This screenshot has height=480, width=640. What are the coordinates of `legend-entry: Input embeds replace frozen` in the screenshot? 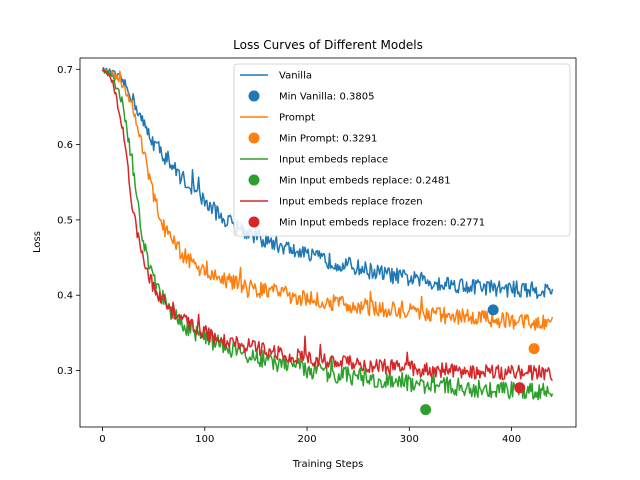 It's located at (351, 202).